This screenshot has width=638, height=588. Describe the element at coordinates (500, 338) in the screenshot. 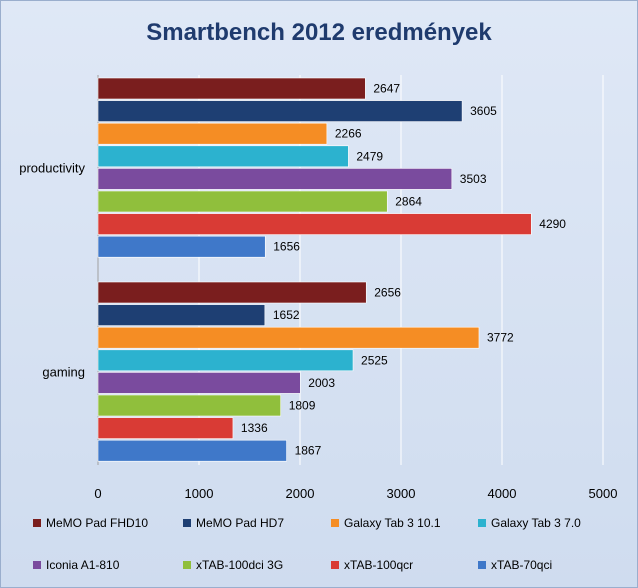

I see `data-label: 3772` at that location.